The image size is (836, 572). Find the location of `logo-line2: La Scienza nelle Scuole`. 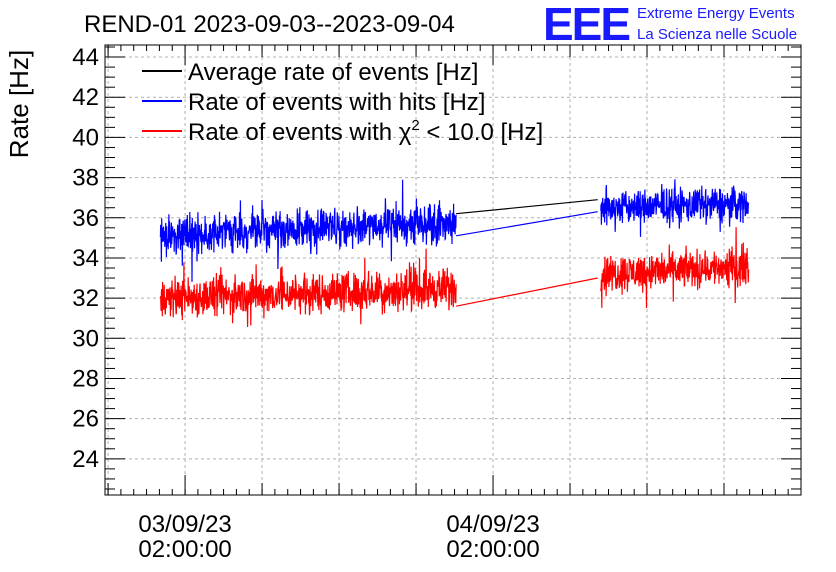

logo-line2: La Scienza nelle Scuole is located at coordinates (717, 34).